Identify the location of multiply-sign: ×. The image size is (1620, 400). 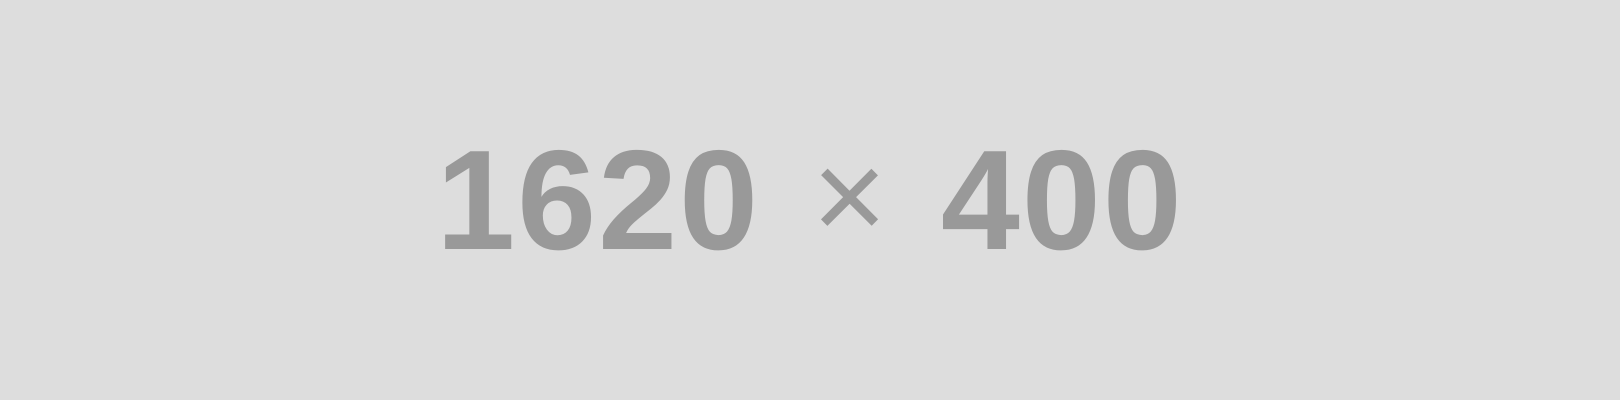
(850, 196).